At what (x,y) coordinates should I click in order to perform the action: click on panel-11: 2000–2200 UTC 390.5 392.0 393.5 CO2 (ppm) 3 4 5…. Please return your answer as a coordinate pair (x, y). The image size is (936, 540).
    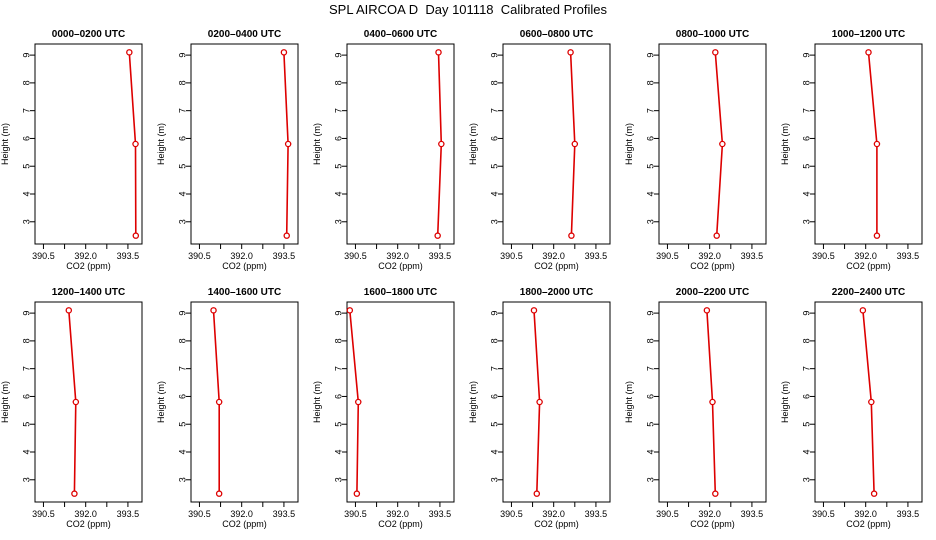
    Looking at the image, I should click on (695, 408).